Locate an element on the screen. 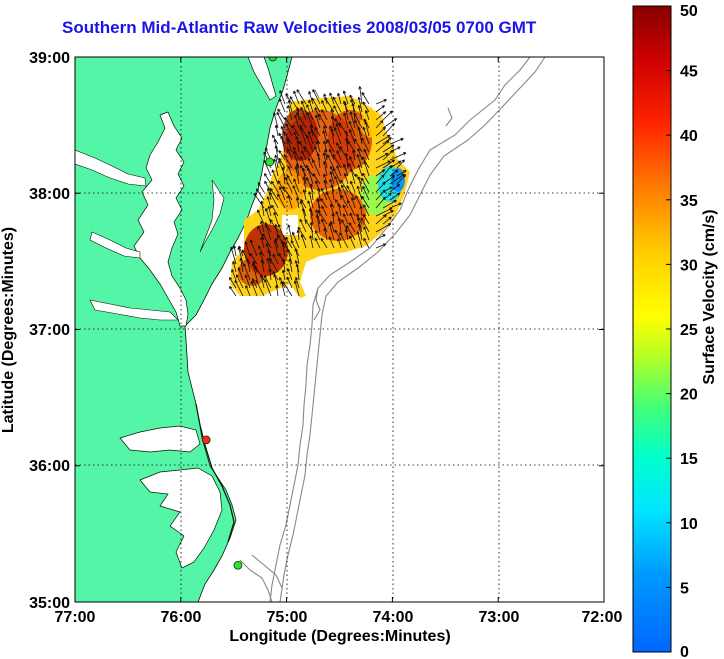 This screenshot has width=724, height=659. colorbar-tick-label: 35 is located at coordinates (689, 201).